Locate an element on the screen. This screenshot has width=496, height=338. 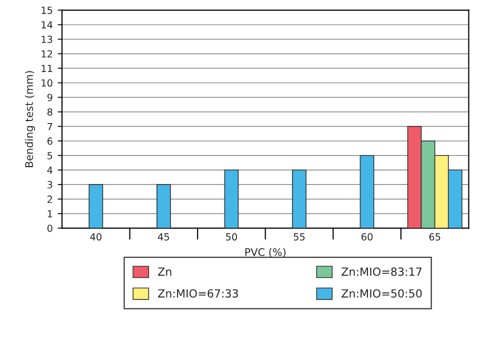
x-tick-label: 40 is located at coordinates (96, 237).